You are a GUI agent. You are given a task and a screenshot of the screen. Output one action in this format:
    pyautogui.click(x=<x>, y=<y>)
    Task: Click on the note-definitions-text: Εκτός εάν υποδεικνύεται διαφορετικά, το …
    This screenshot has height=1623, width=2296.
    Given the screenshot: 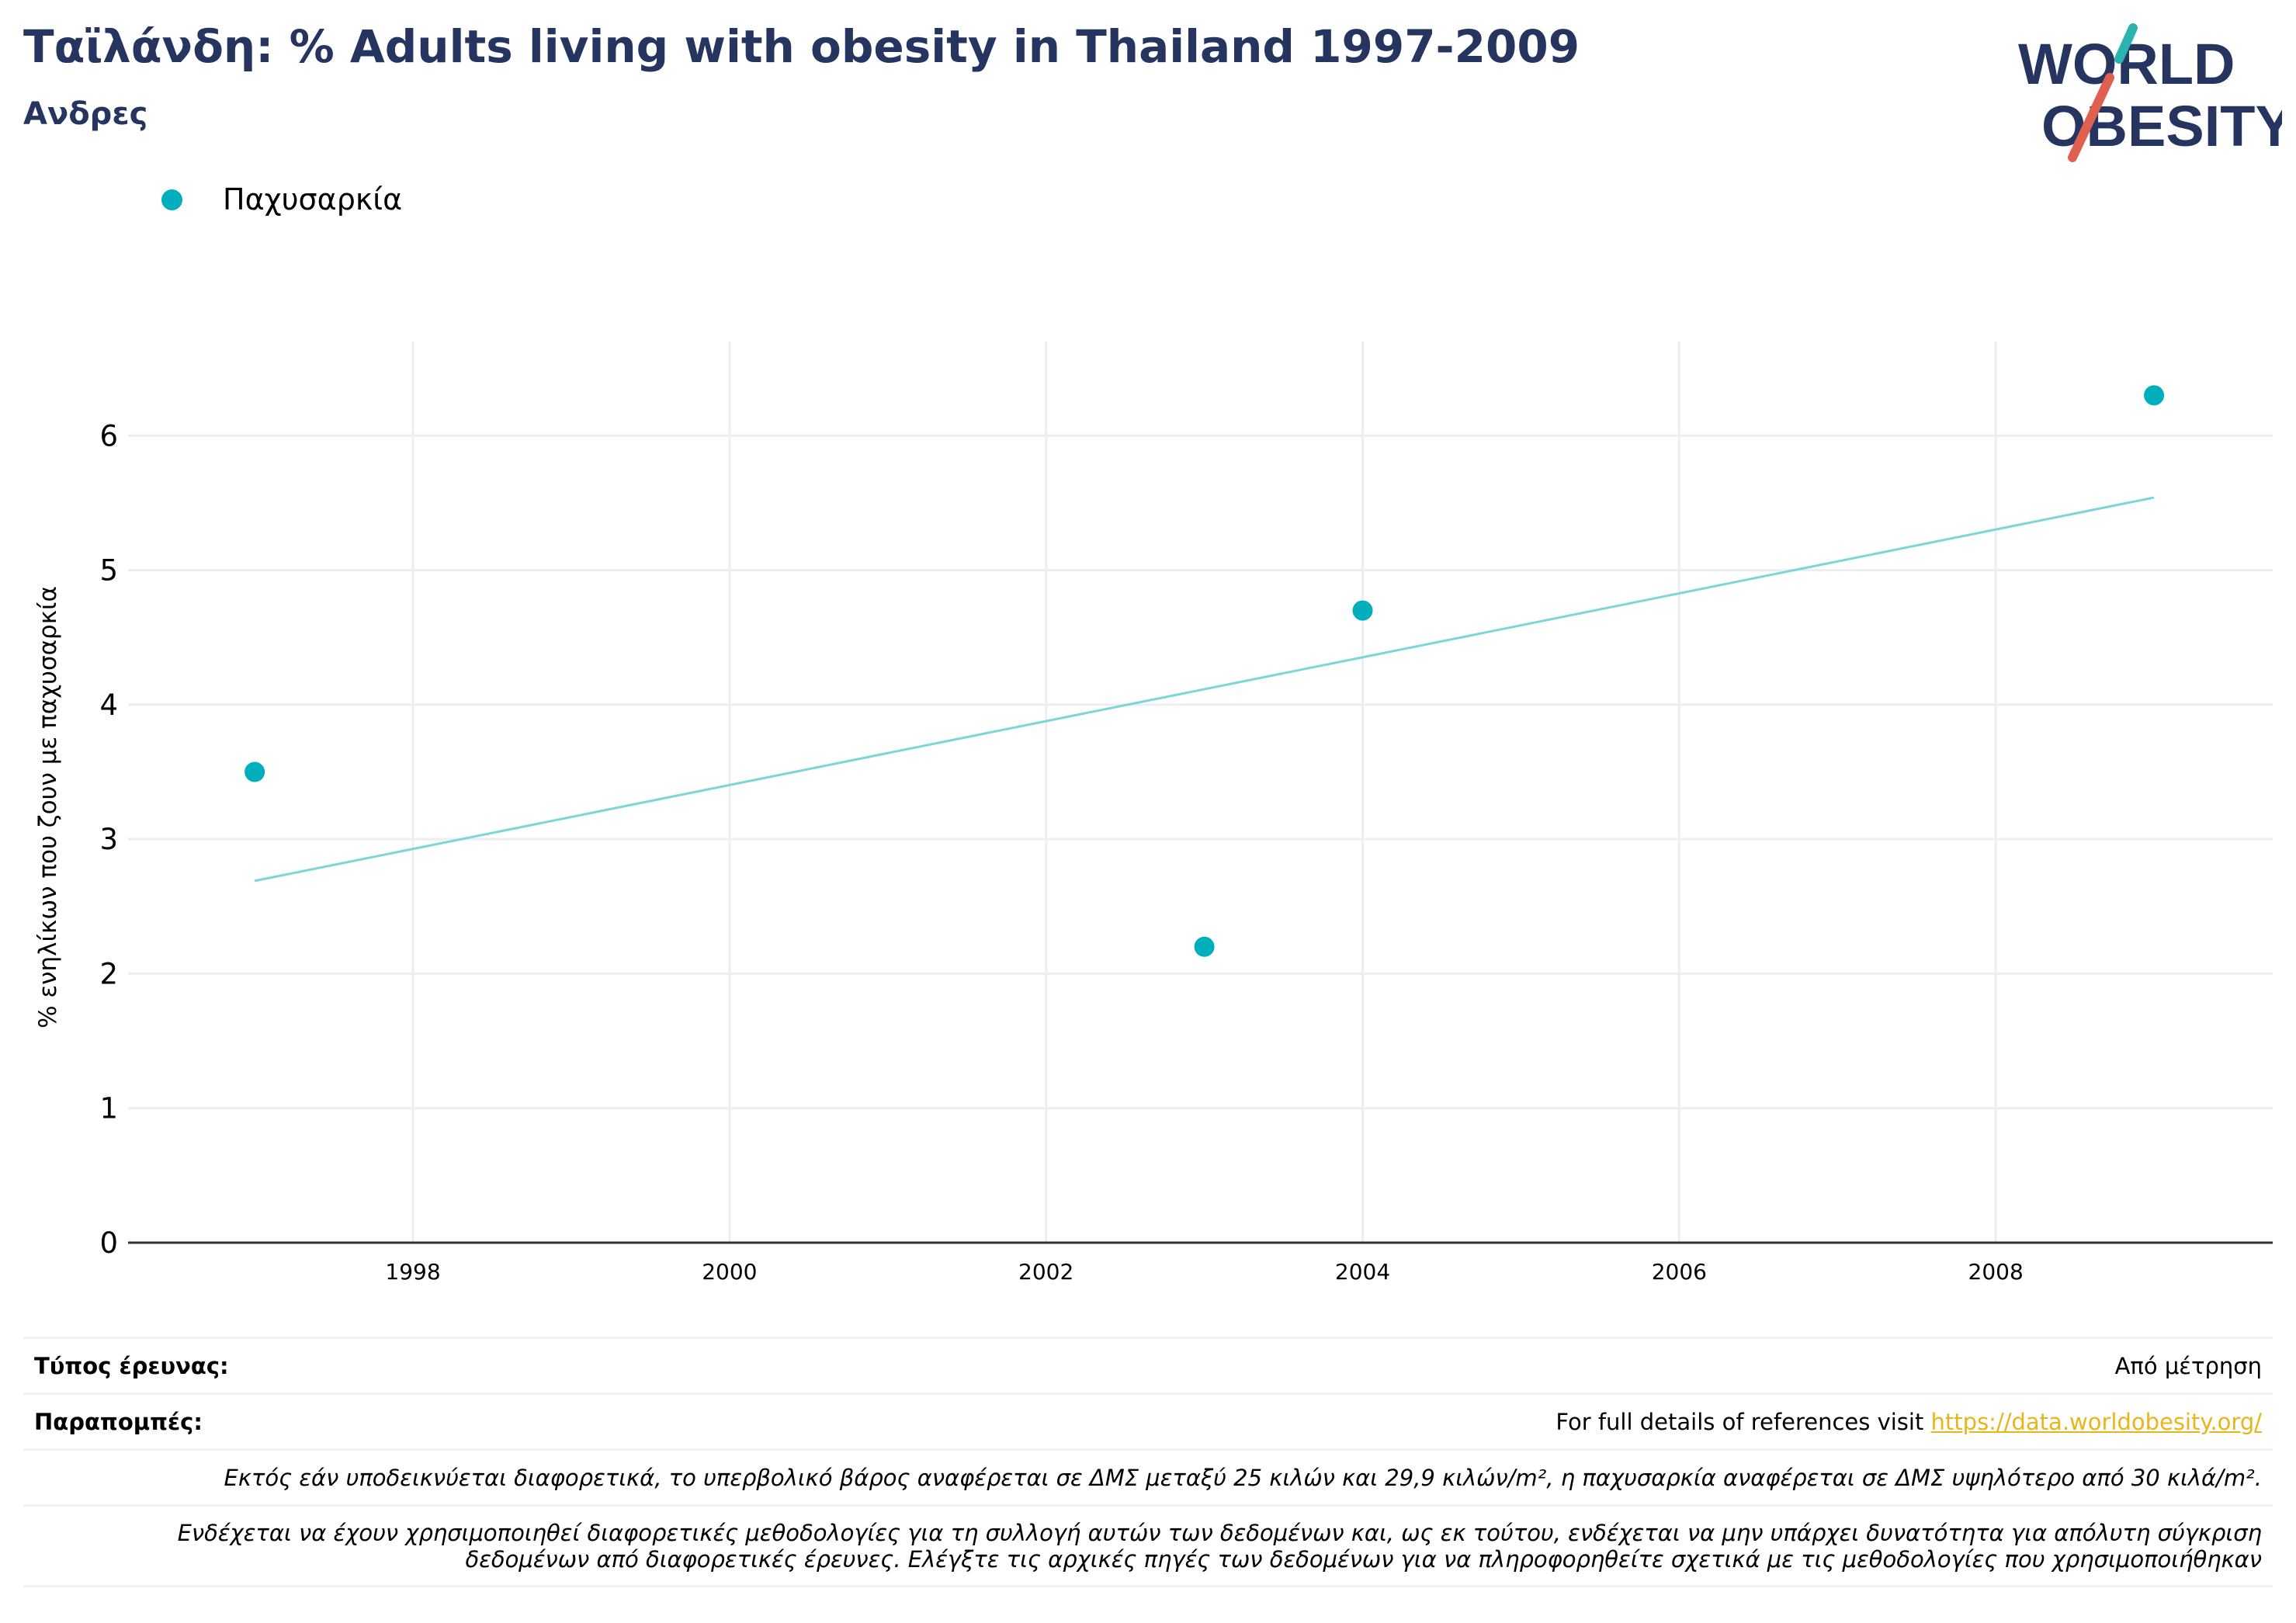 What is the action you would take?
    pyautogui.click(x=1243, y=1477)
    